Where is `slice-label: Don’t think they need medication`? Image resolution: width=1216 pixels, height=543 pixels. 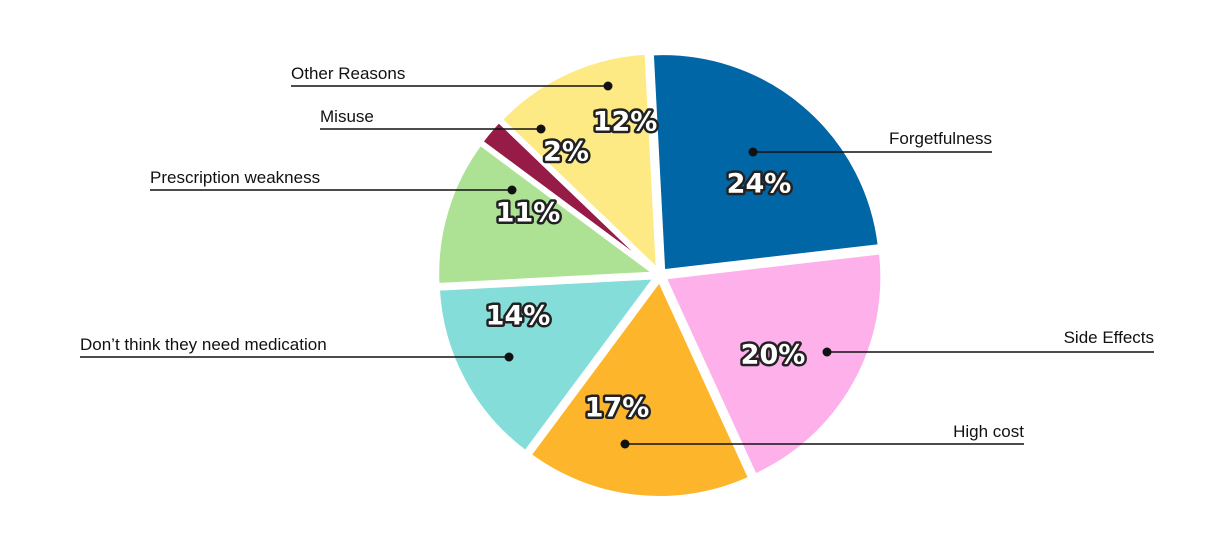 slice-label: Don’t think they need medication is located at coordinates (203, 344).